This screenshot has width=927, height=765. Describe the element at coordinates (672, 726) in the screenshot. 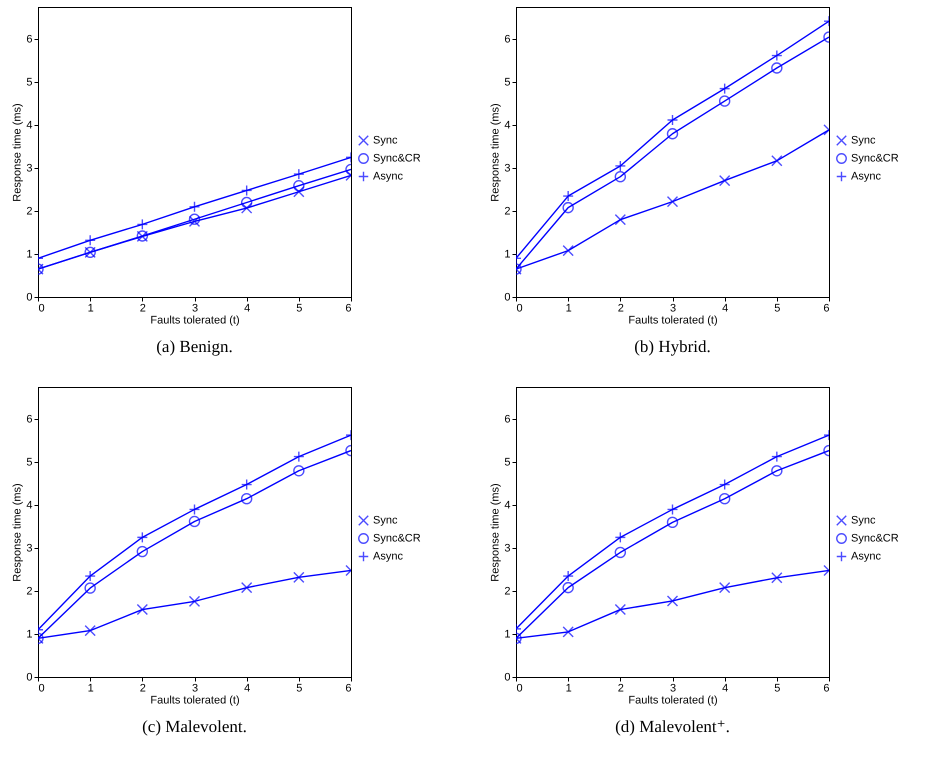

I see `text: (d) Malevolent⁺.` at that location.